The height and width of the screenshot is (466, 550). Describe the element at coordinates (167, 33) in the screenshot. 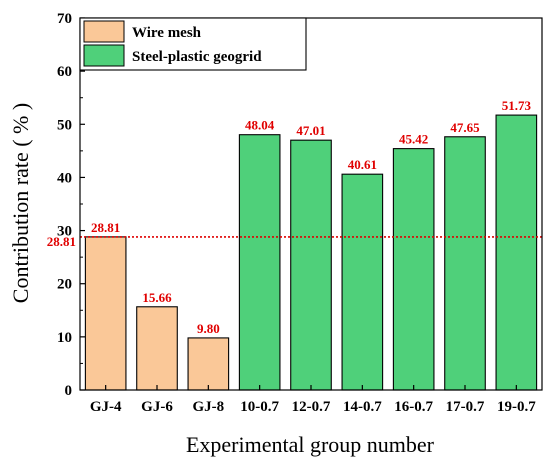

I see `legend-label-0: Wire mesh` at that location.